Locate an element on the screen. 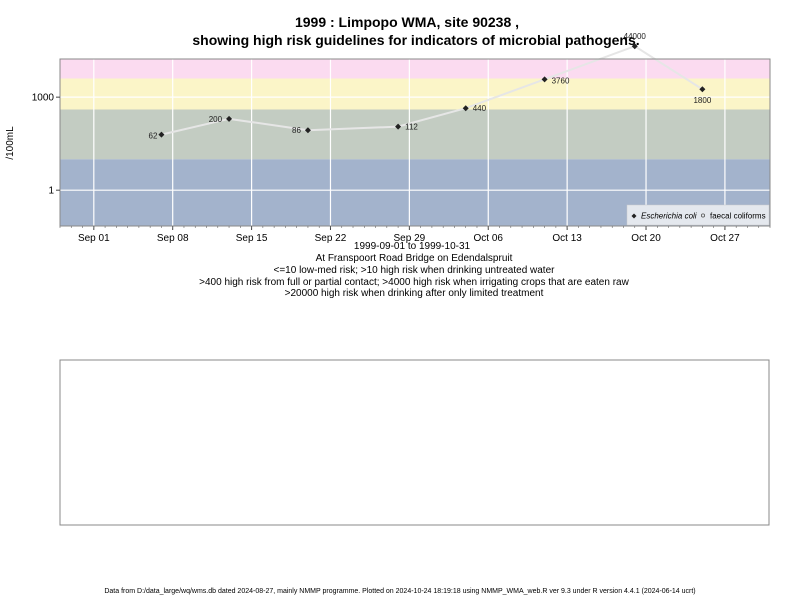 This screenshot has height=600, width=800. x-tick-label-7: Oct 20 is located at coordinates (646, 238).